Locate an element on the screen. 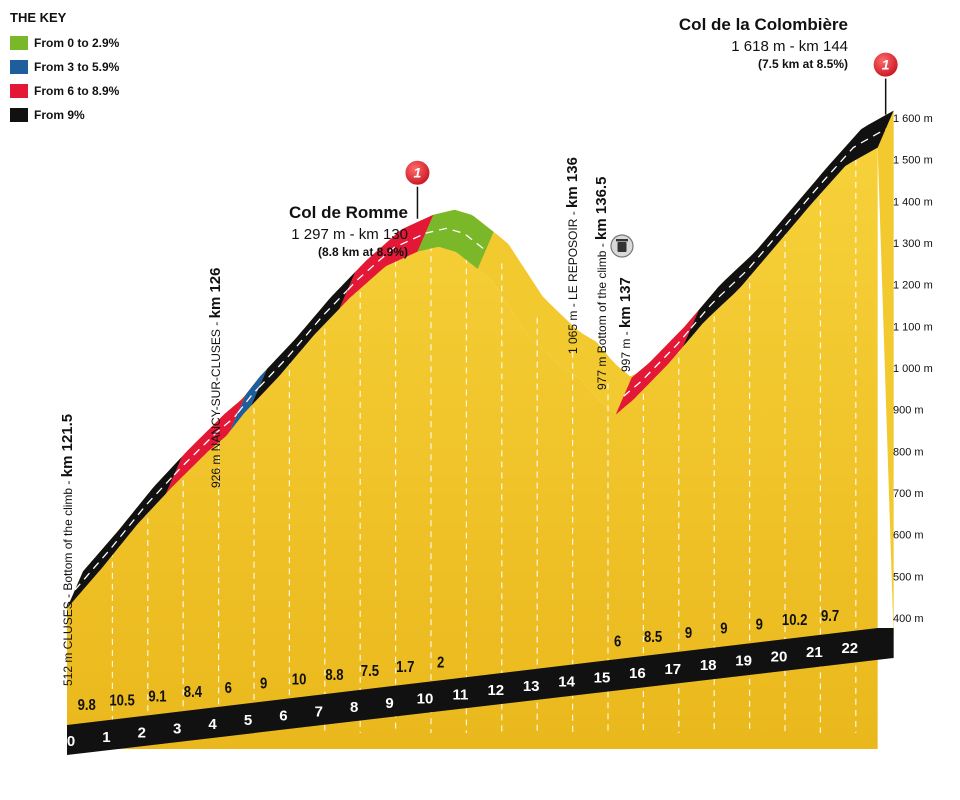  altitude-tick-label: 1 600 m is located at coordinates (913, 119).